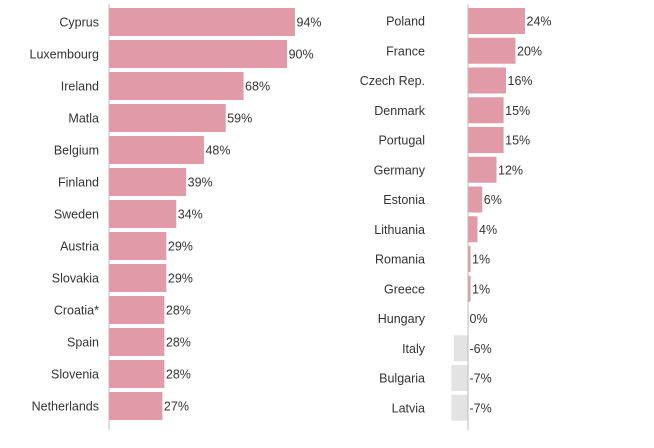 The image size is (654, 448). What do you see at coordinates (200, 183) in the screenshot?
I see `value-label-finland: 39%` at bounding box center [200, 183].